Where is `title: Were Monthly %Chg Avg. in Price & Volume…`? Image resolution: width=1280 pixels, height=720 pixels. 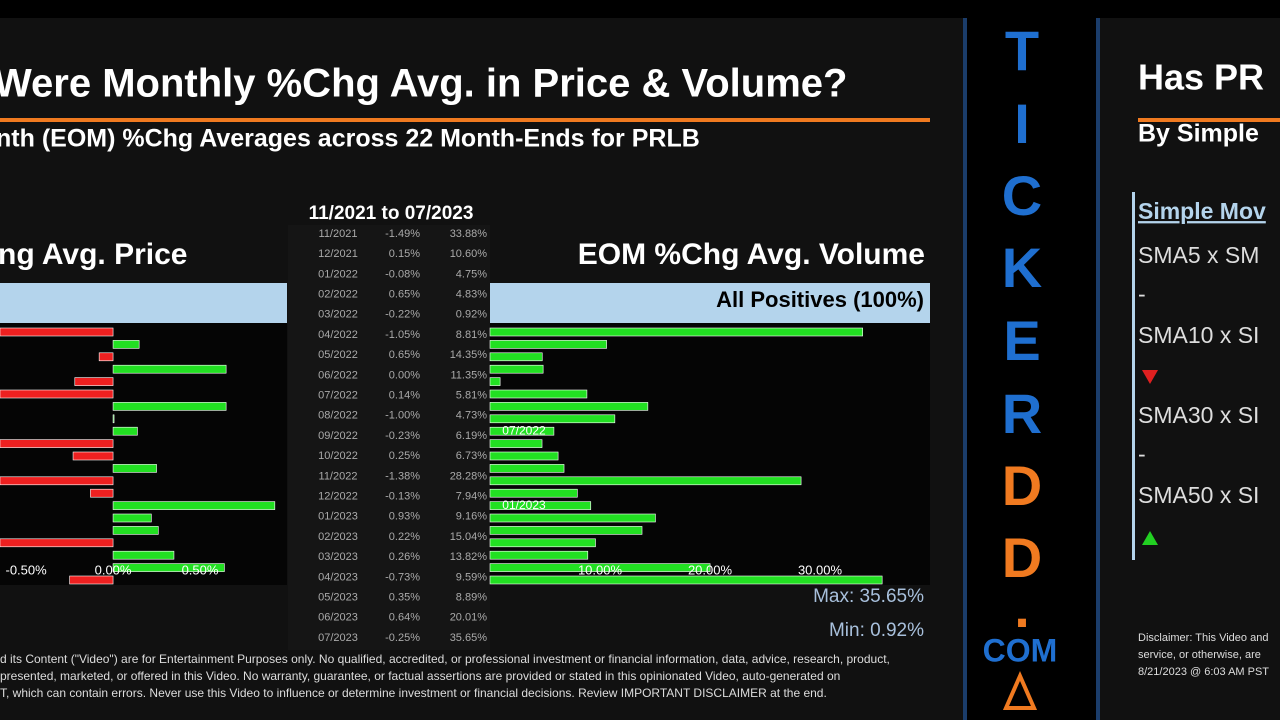
title: Were Monthly %Chg Avg. in Price & Volume… is located at coordinates (423, 84).